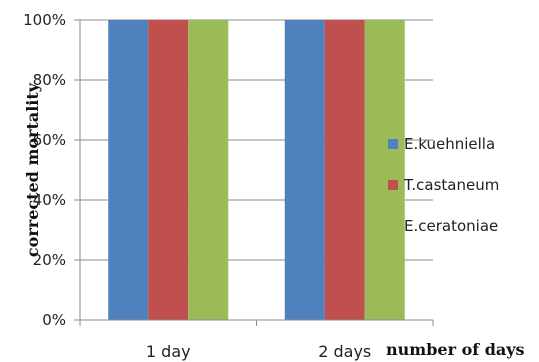 Image resolution: width=539 pixels, height=362 pixels. What do you see at coordinates (451, 185) in the screenshot?
I see `legend-label: T.castaneum` at bounding box center [451, 185].